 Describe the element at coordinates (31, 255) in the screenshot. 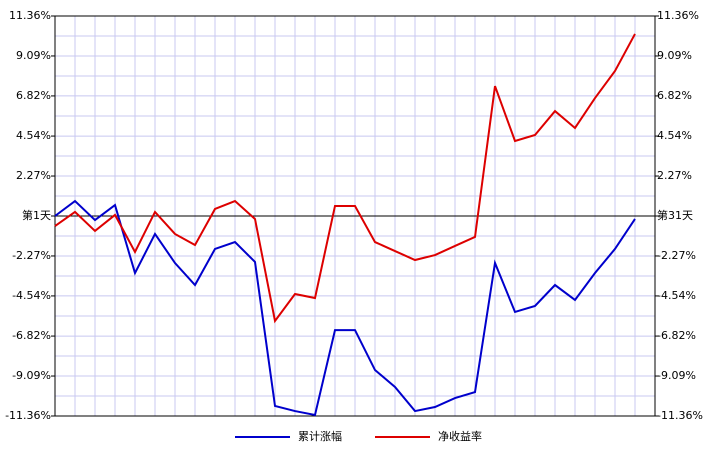

I see `y-tick-label: -2.27%` at that location.